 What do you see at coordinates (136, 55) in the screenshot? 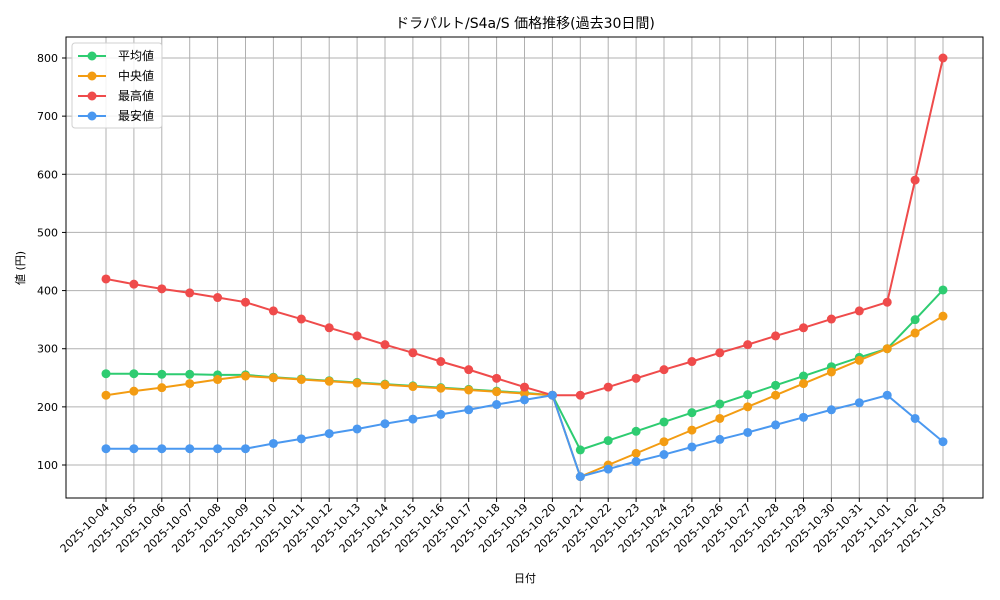
I see `legend-label: 平均値` at bounding box center [136, 55].